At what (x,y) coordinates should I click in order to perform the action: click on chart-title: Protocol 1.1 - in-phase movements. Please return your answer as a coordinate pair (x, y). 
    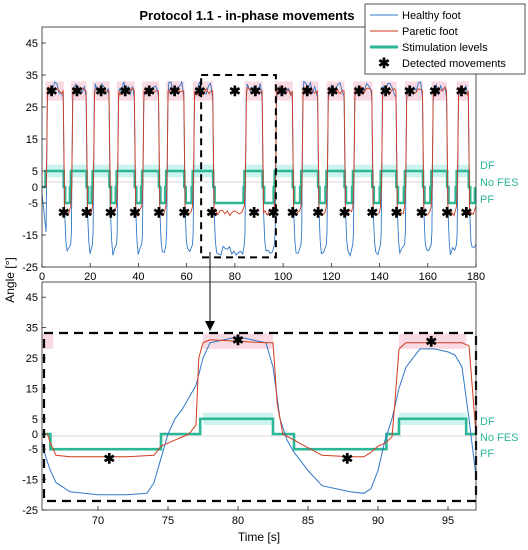
    Looking at the image, I should click on (246, 15).